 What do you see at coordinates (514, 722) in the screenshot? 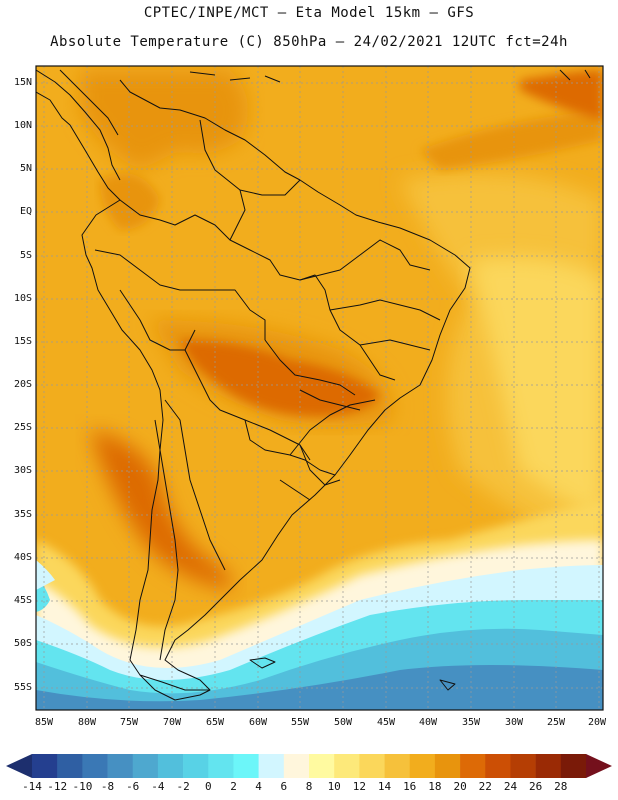
I see `lon-label: 30W` at bounding box center [514, 722].